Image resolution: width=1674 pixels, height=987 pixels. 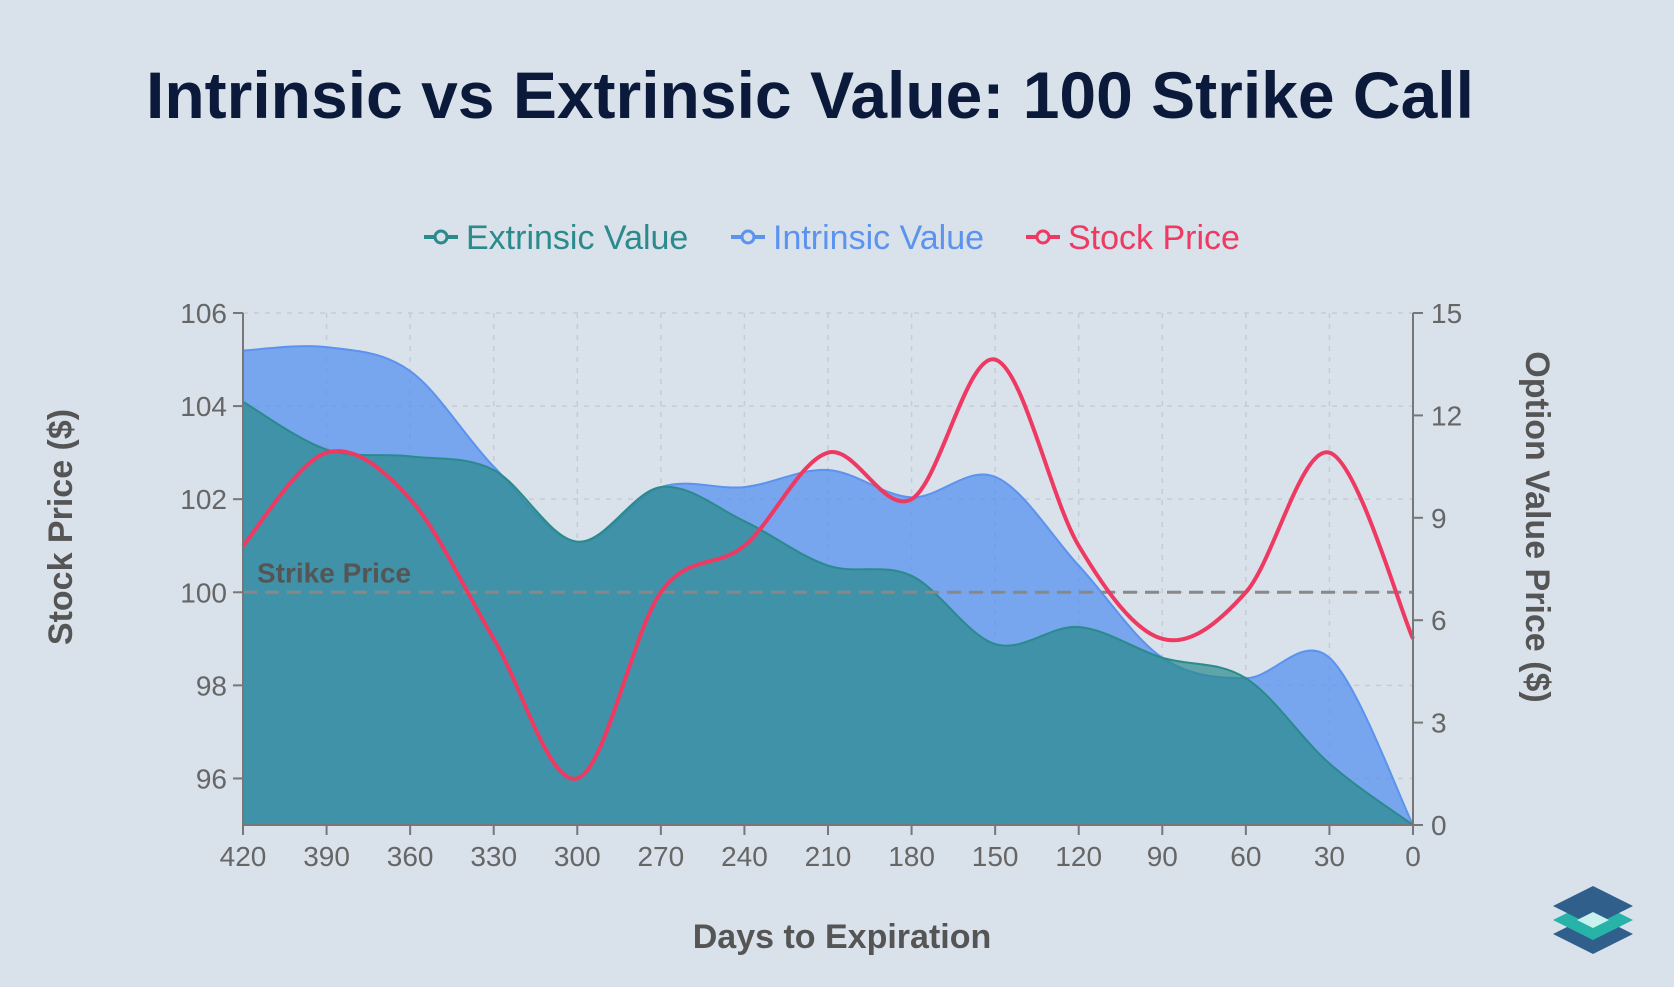 I want to click on x-tick-label: 180, so click(x=911, y=856).